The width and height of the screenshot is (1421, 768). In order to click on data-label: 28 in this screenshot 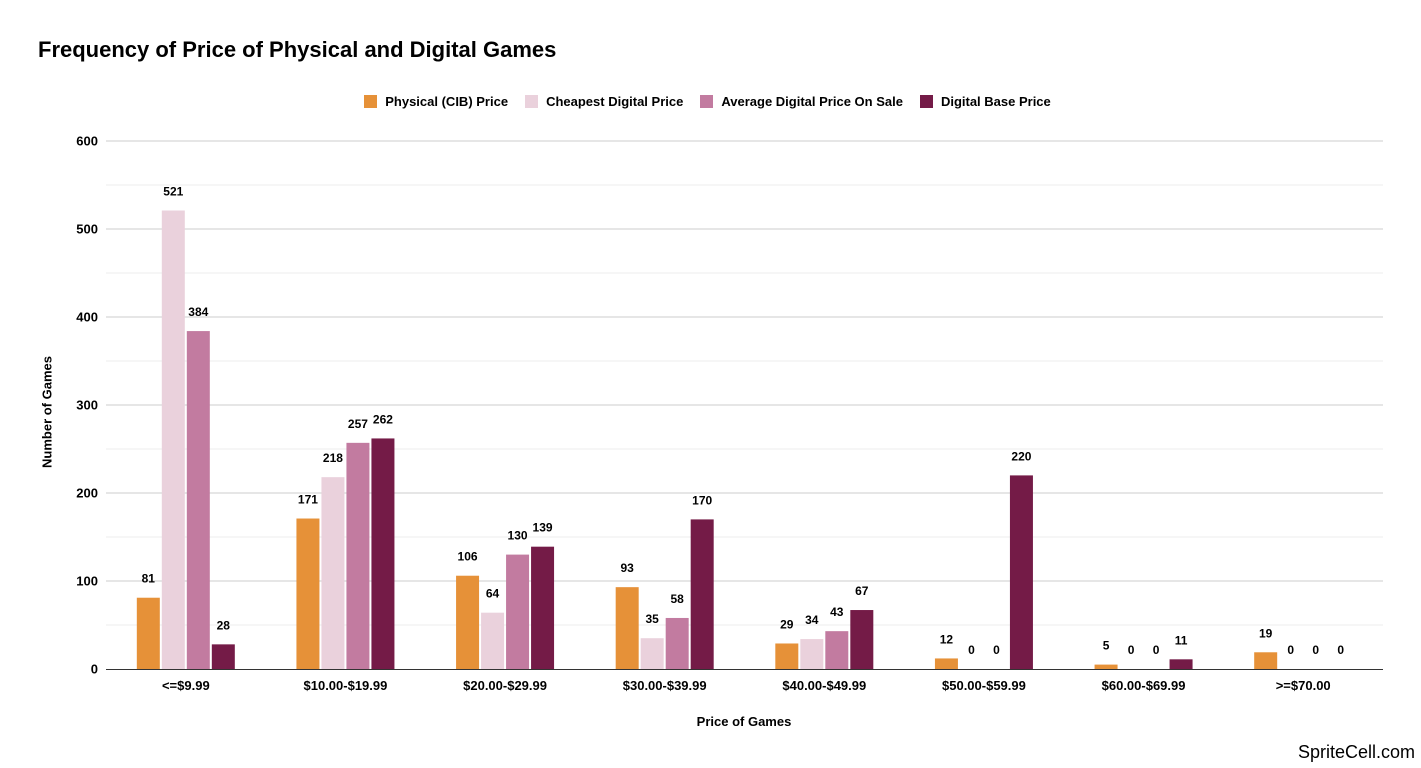, I will do `click(224, 625)`.